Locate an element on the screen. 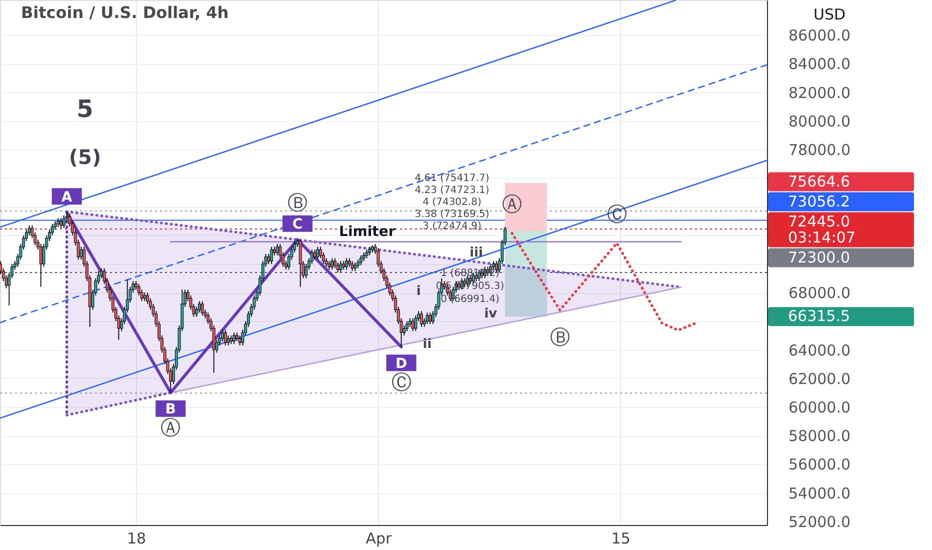 The height and width of the screenshot is (550, 932). y-tick-label: 58000.0 is located at coordinates (819, 436).